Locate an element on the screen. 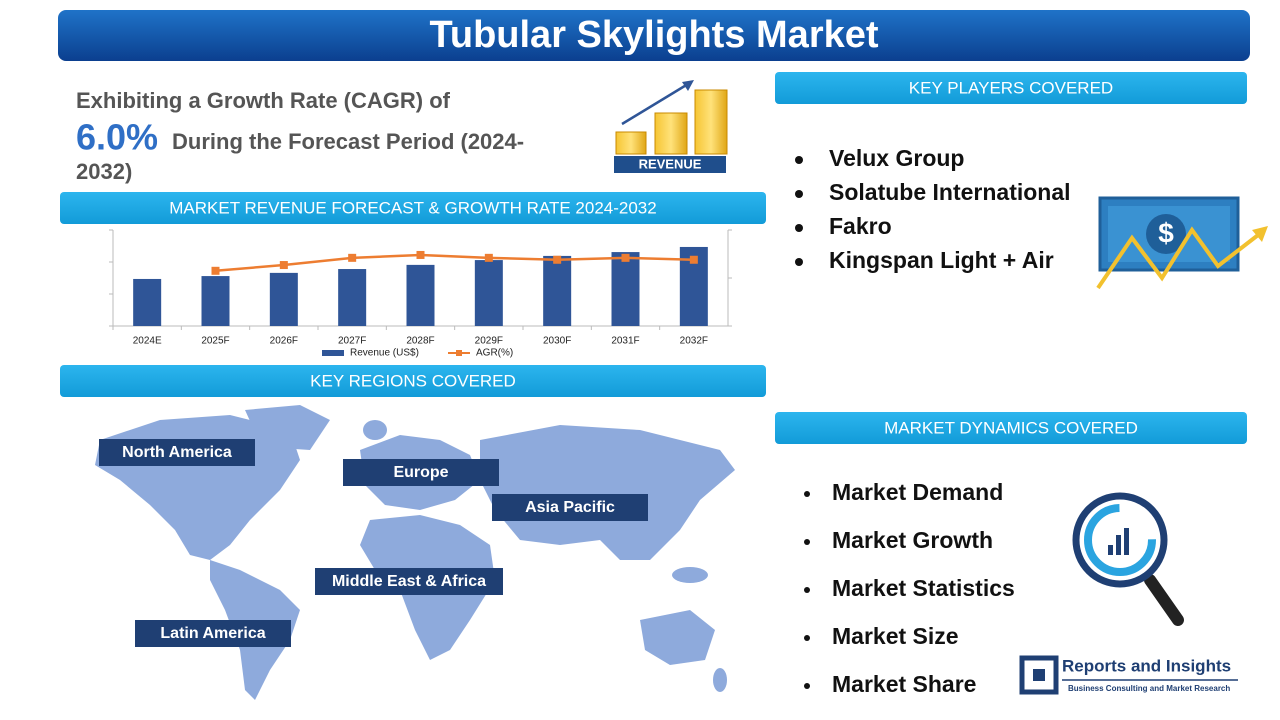 This screenshot has height=720, width=1280. player: Fakro is located at coordinates (860, 226).